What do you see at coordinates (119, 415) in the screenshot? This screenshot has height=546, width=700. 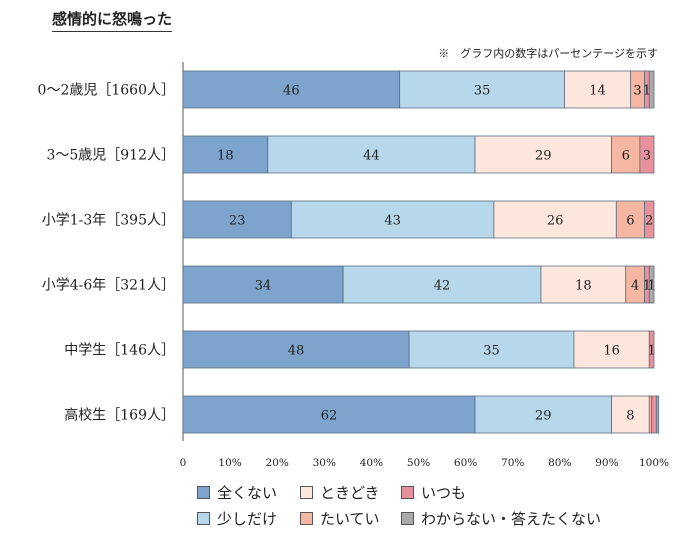 I see `category-label: 高校生［169人］` at bounding box center [119, 415].